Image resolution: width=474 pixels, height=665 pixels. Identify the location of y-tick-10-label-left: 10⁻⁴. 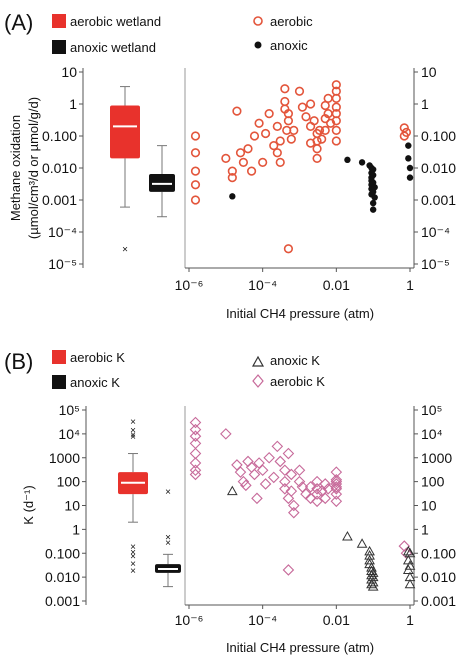
(62, 232).